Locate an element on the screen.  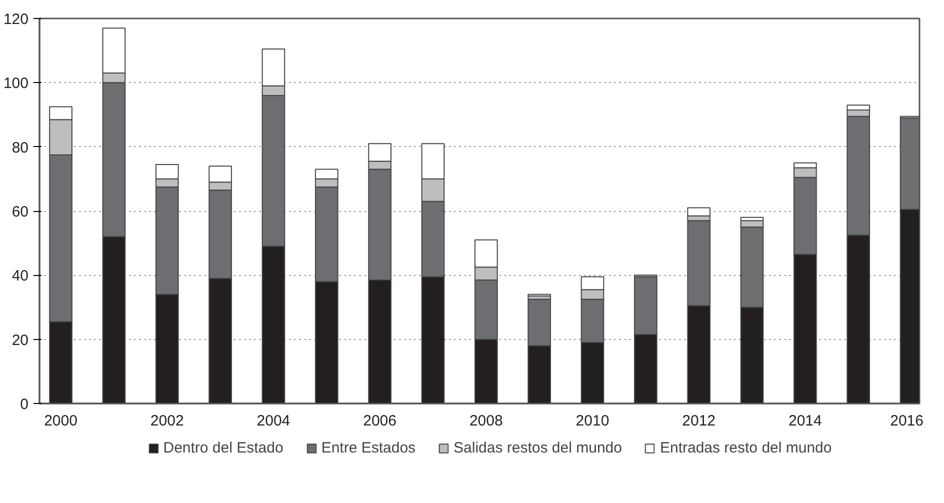
x-tick-label: 2012 is located at coordinates (699, 421).